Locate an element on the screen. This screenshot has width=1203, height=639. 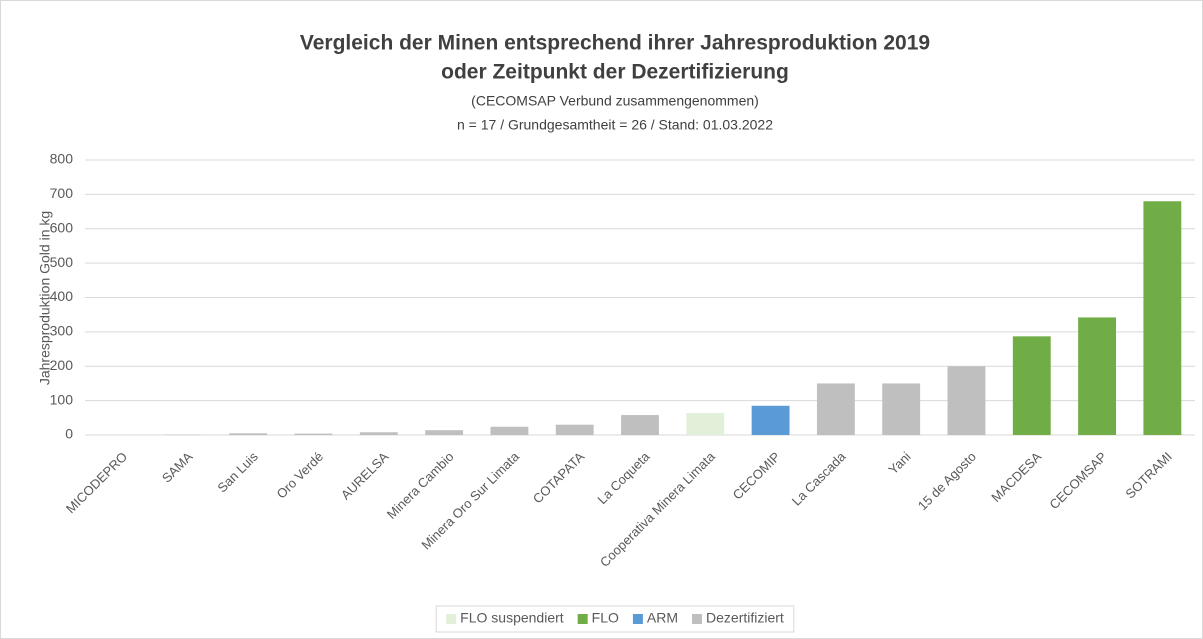
y-tick-label: 100 is located at coordinates (62, 399).